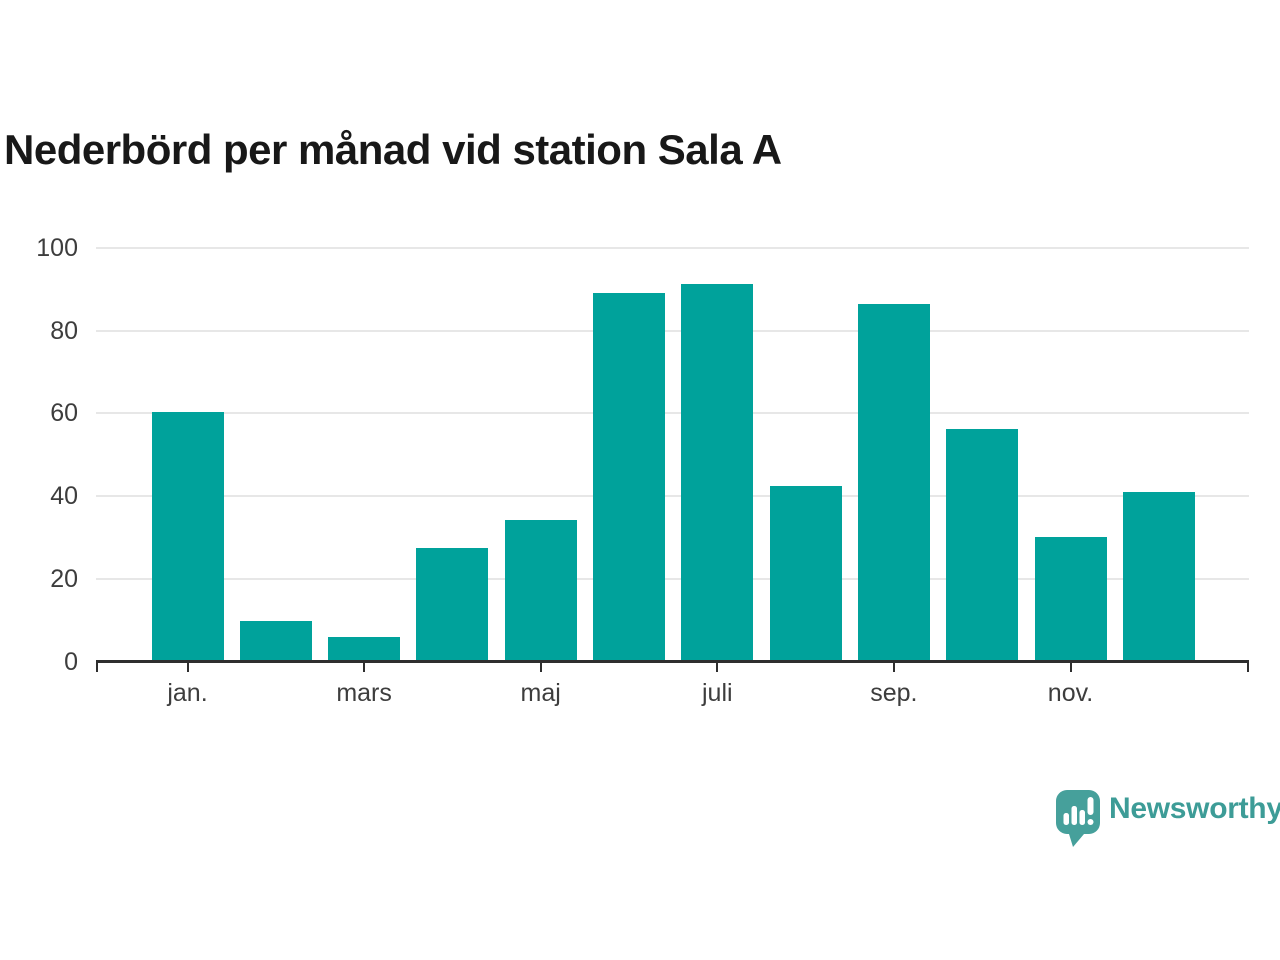  I want to click on y-tick-label: 60, so click(64, 413).